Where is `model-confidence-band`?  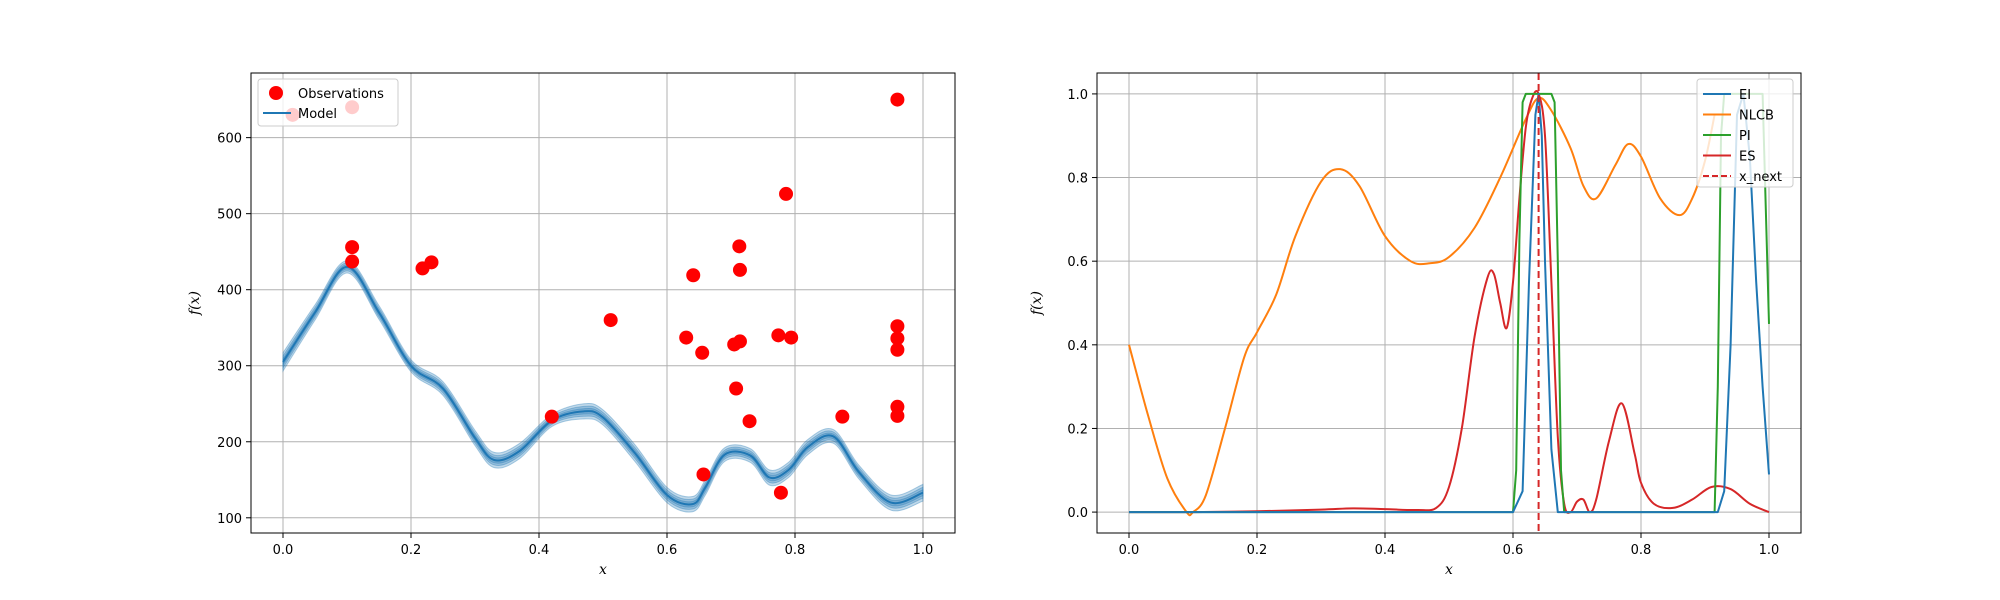
model-confidence-band is located at coordinates (603, 386).